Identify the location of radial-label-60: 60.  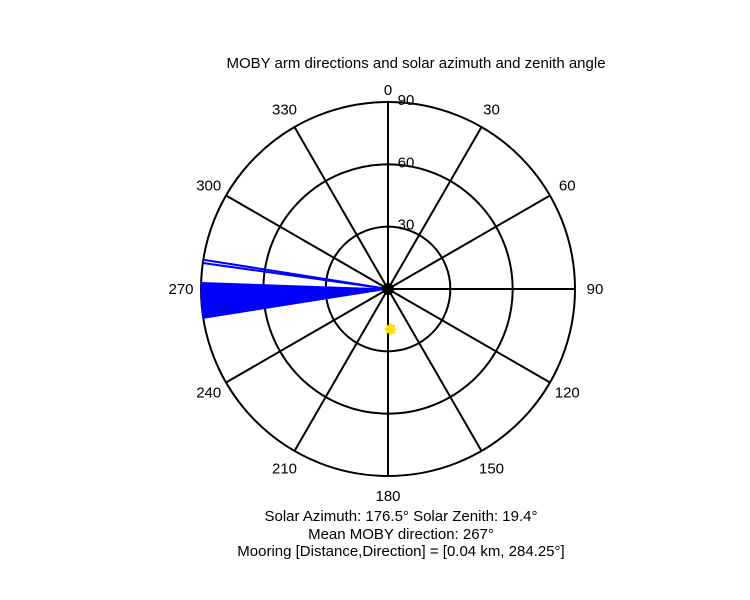
(406, 162).